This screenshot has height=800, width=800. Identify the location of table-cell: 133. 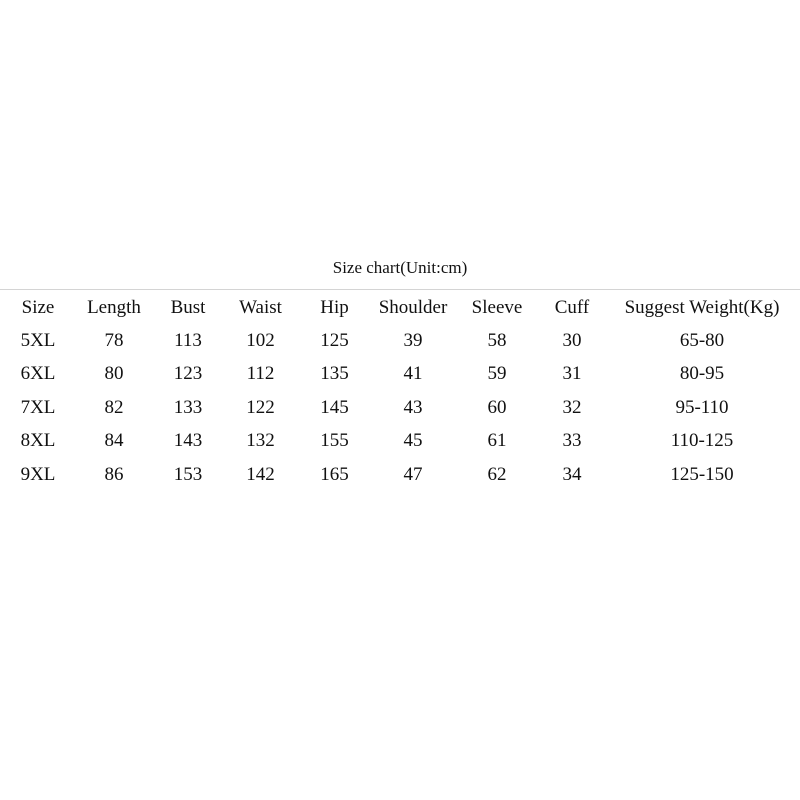
(188, 407).